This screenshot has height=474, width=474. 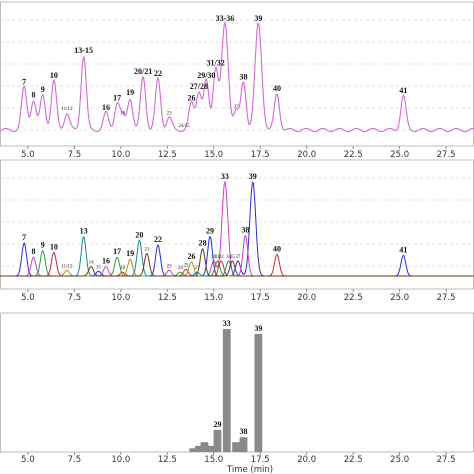 What do you see at coordinates (186, 265) in the screenshot?
I see `peak-label: 25` at bounding box center [186, 265].